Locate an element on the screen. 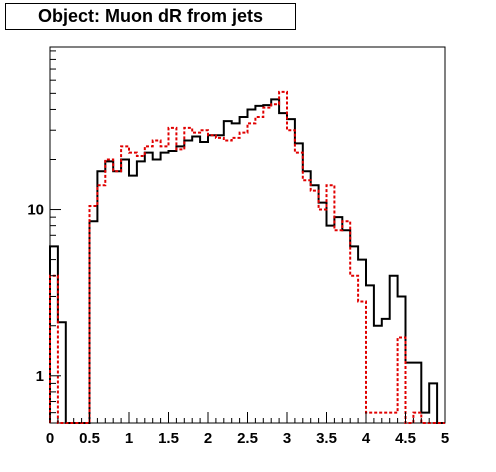 The height and width of the screenshot is (472, 496). chart-title: Object: Muon dR from jets is located at coordinates (150, 16).